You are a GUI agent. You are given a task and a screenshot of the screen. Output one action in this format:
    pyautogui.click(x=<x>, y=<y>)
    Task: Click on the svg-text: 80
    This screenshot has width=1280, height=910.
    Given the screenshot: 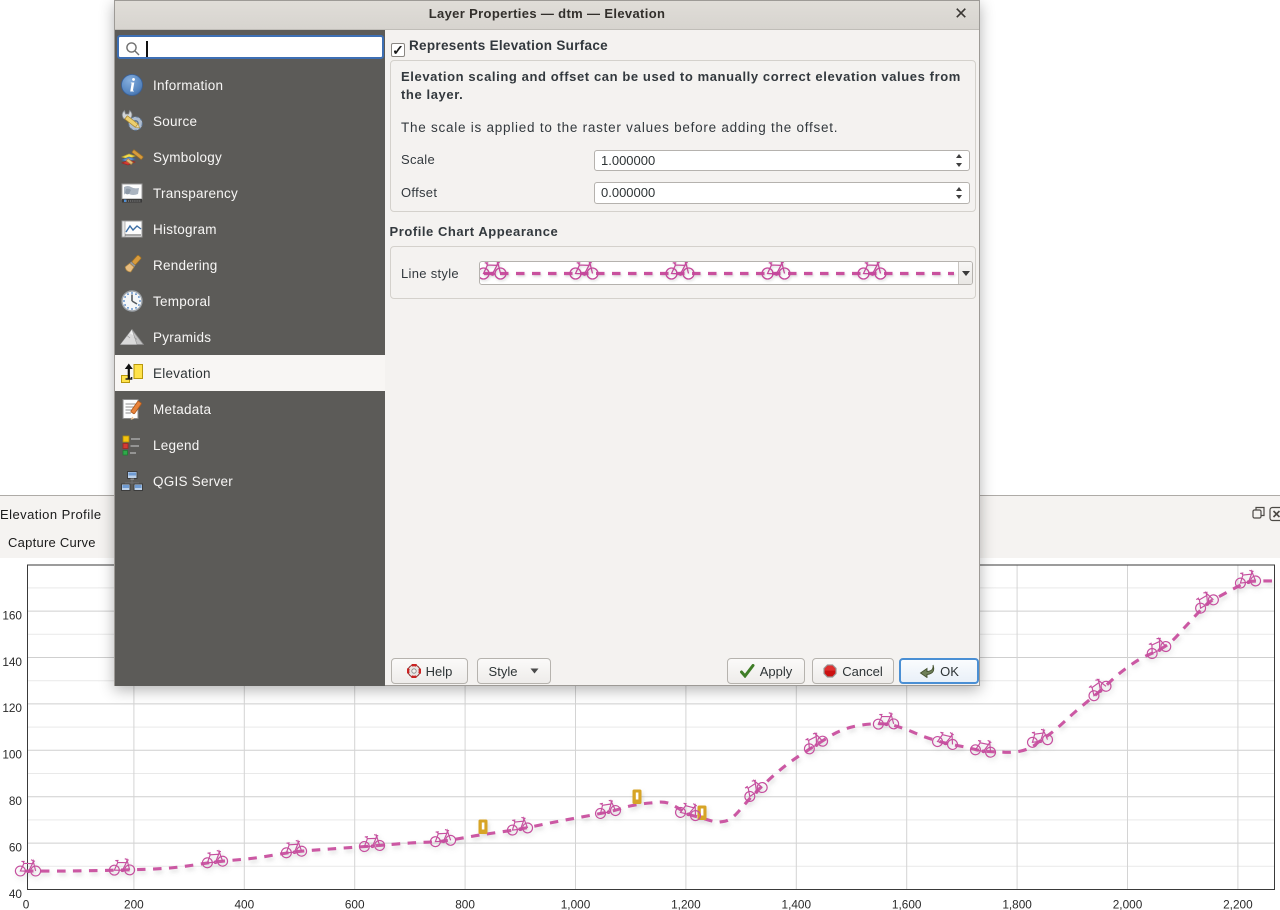 What is the action you would take?
    pyautogui.click(x=16, y=801)
    